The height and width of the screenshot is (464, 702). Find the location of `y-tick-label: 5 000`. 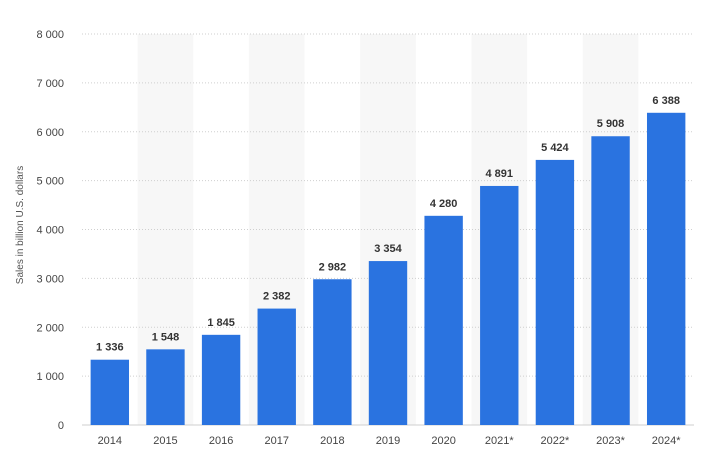

y-tick-label: 5 000 is located at coordinates (50, 182).